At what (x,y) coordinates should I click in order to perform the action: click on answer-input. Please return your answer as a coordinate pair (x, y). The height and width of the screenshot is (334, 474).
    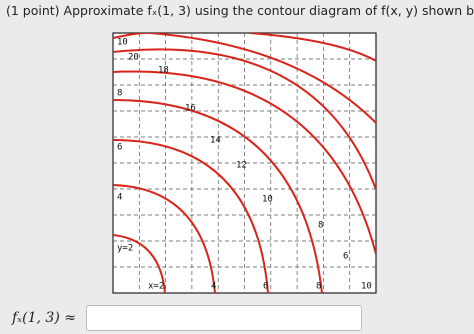
    Looking at the image, I should click on (224, 318).